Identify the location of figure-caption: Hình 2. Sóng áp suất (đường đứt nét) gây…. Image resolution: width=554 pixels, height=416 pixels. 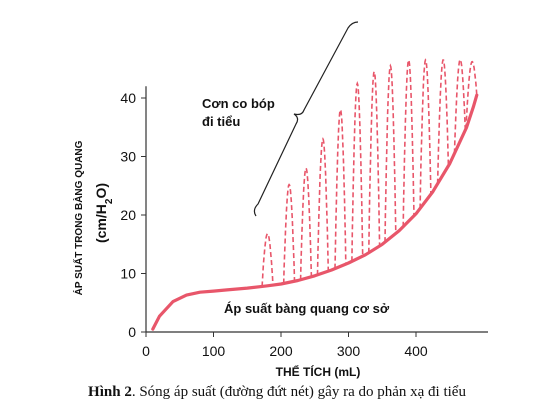
(277, 392).